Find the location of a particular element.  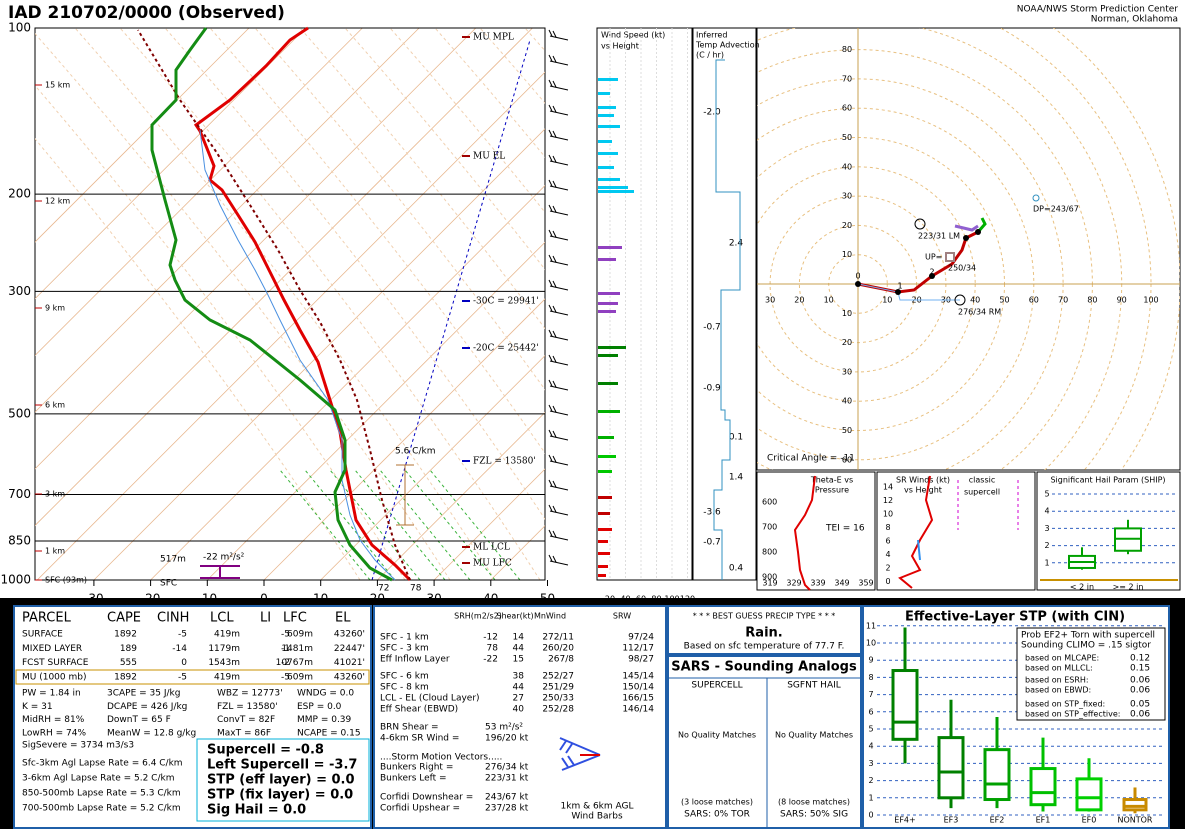

height-label: 9 km is located at coordinates (55, 308).